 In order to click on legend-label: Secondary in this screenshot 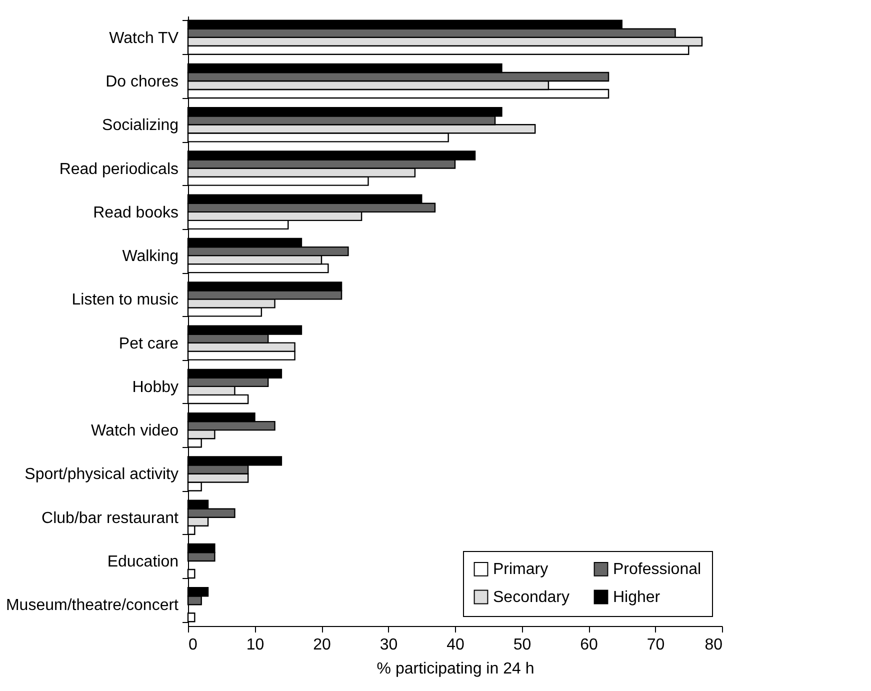, I will do `click(531, 597)`.